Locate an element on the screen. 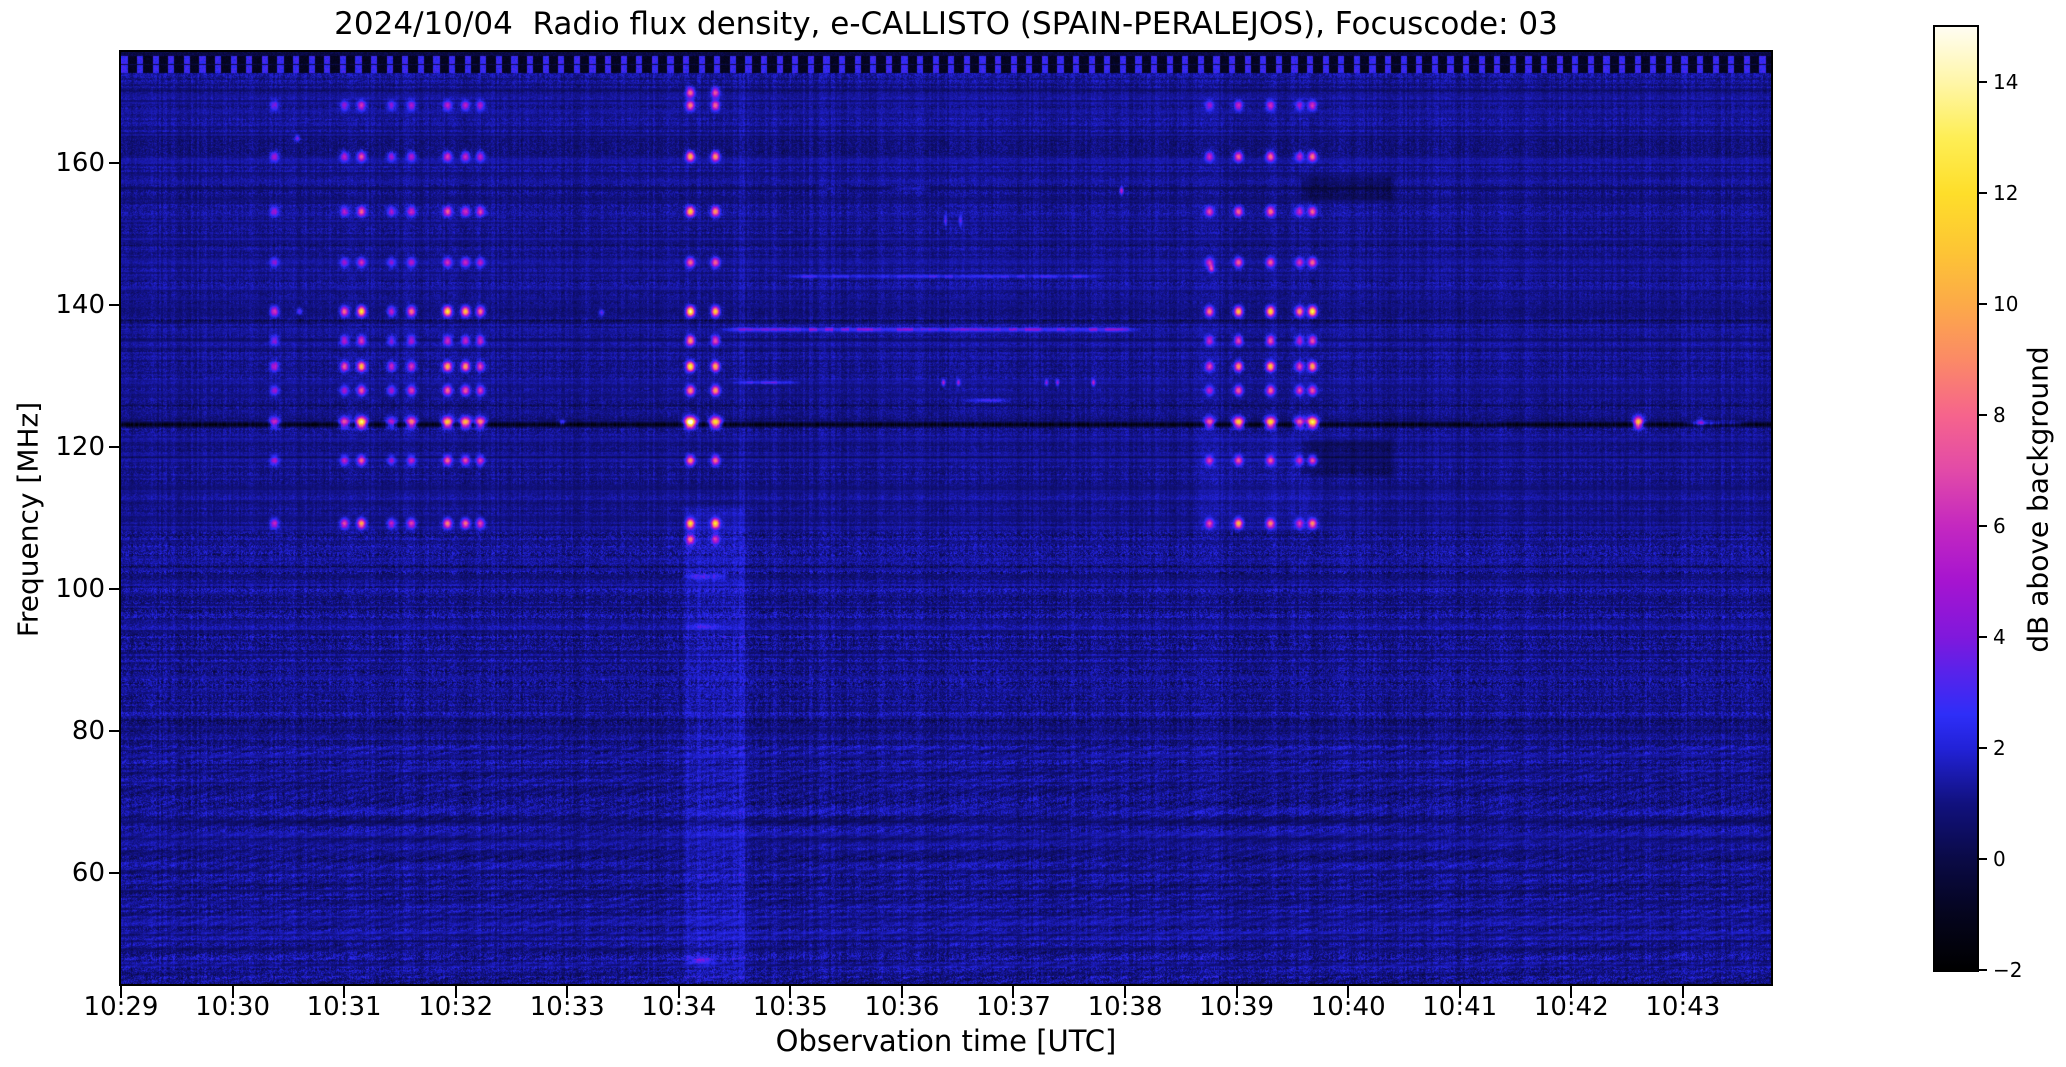  colorbar is located at coordinates (1956, 498).